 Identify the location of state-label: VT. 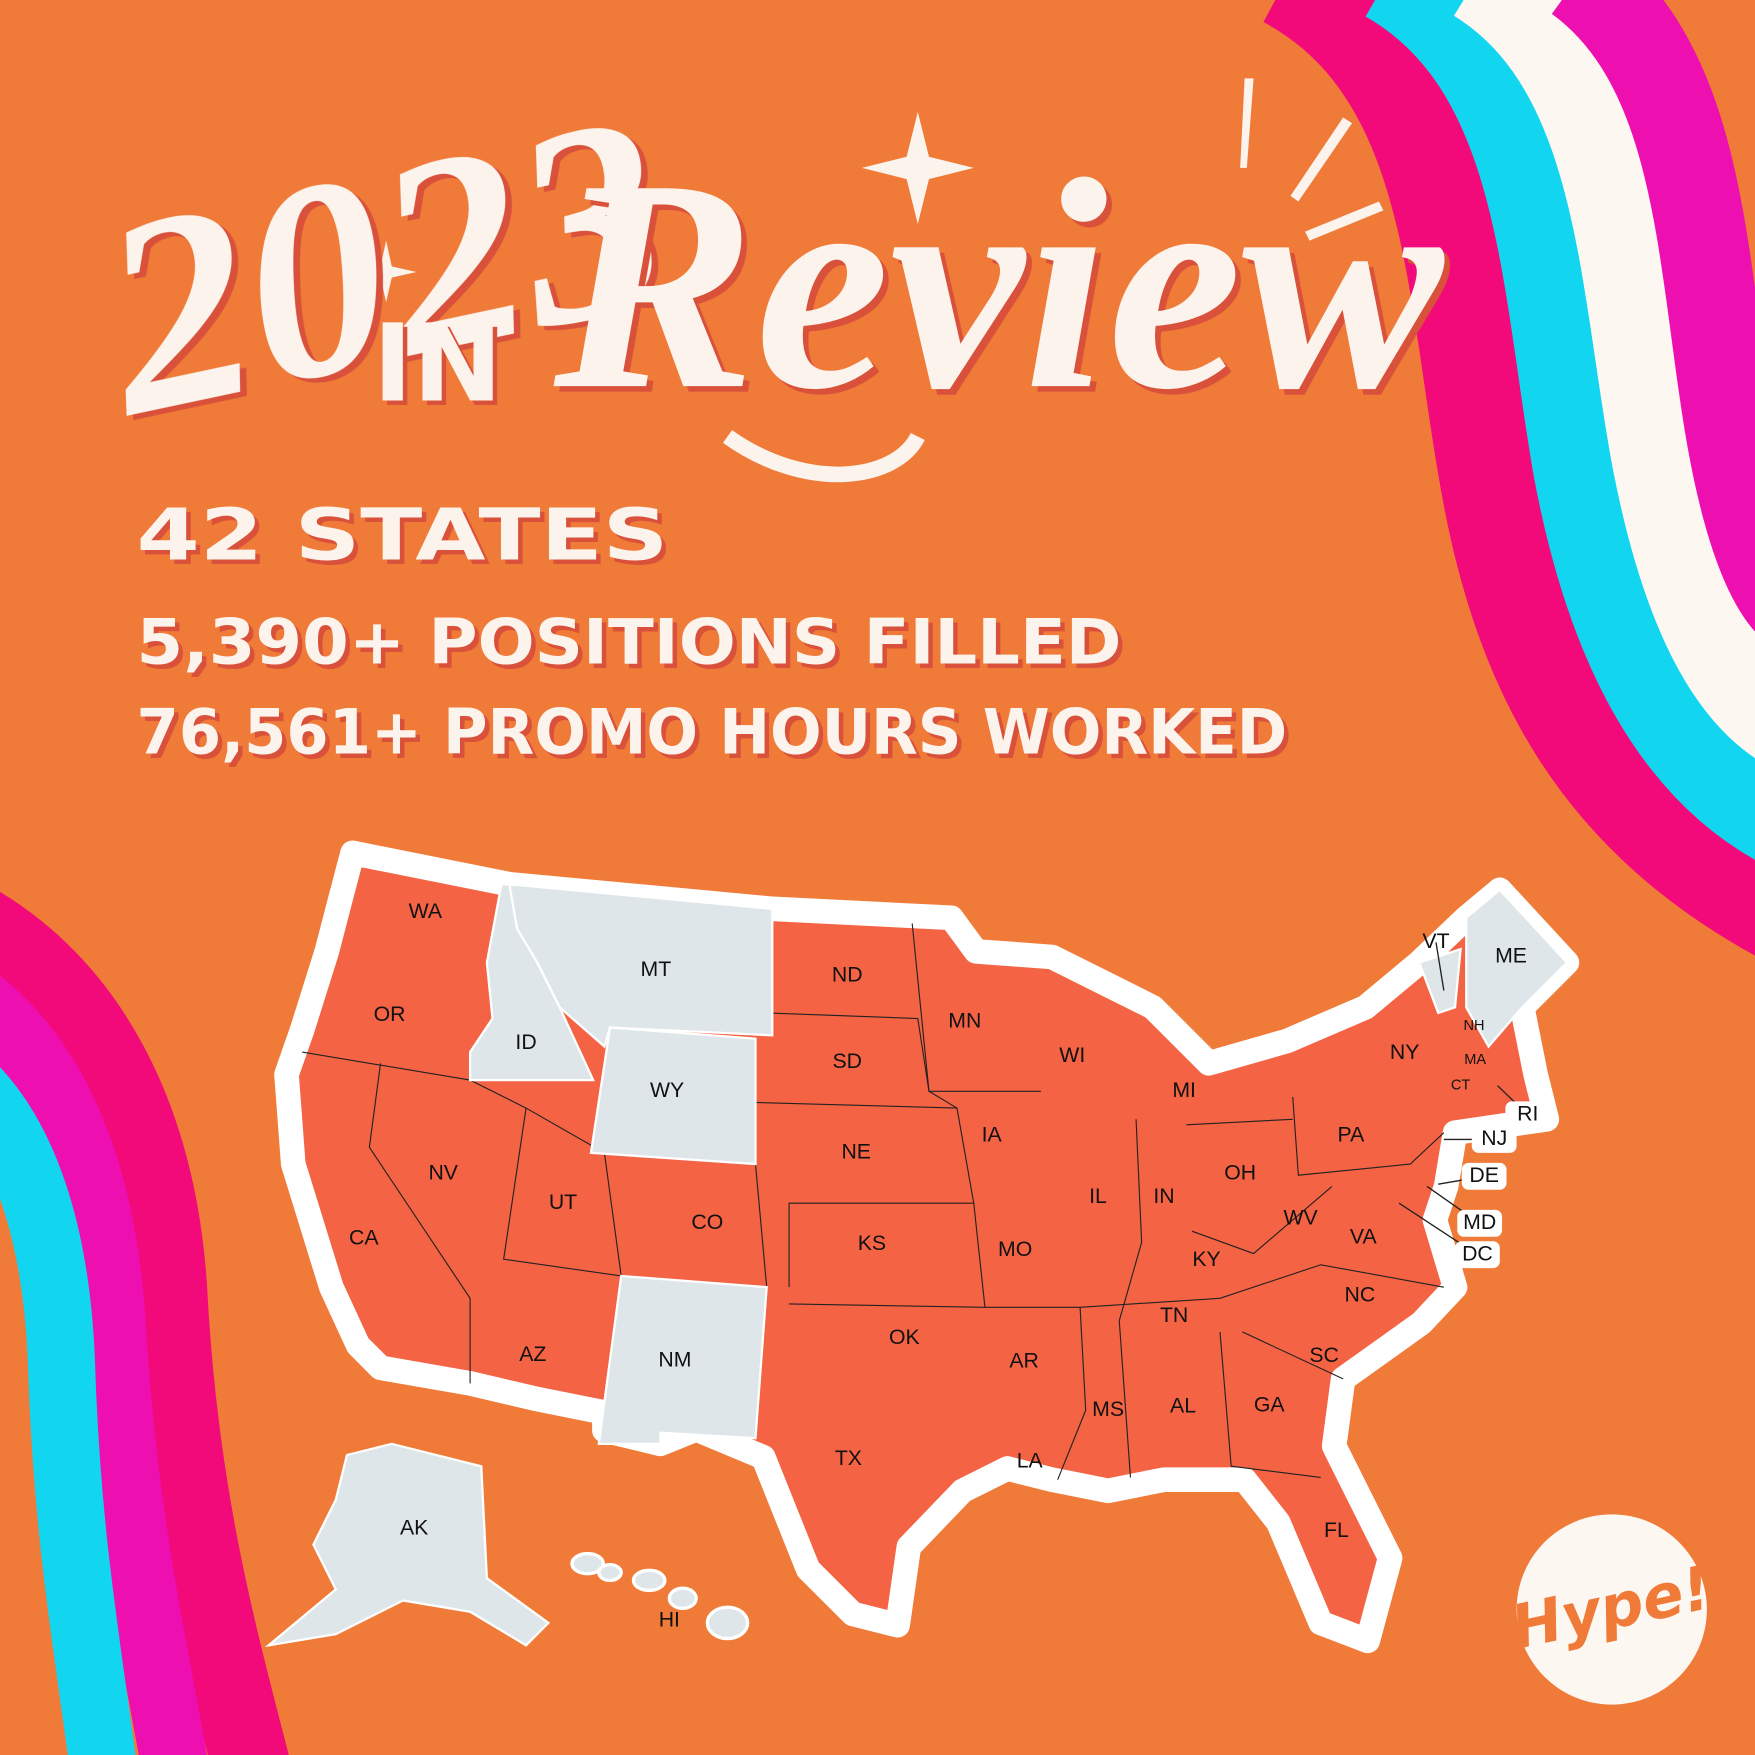
(1435, 941).